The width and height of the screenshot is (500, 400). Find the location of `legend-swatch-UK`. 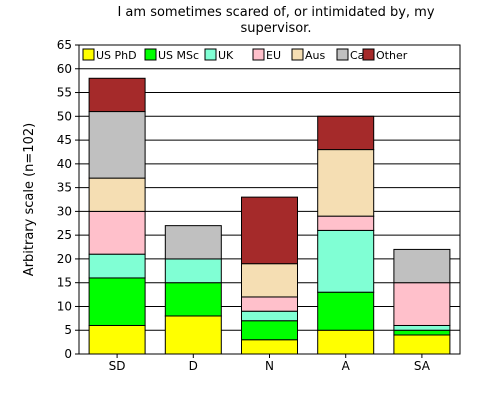

legend-swatch-UK is located at coordinates (210, 54).